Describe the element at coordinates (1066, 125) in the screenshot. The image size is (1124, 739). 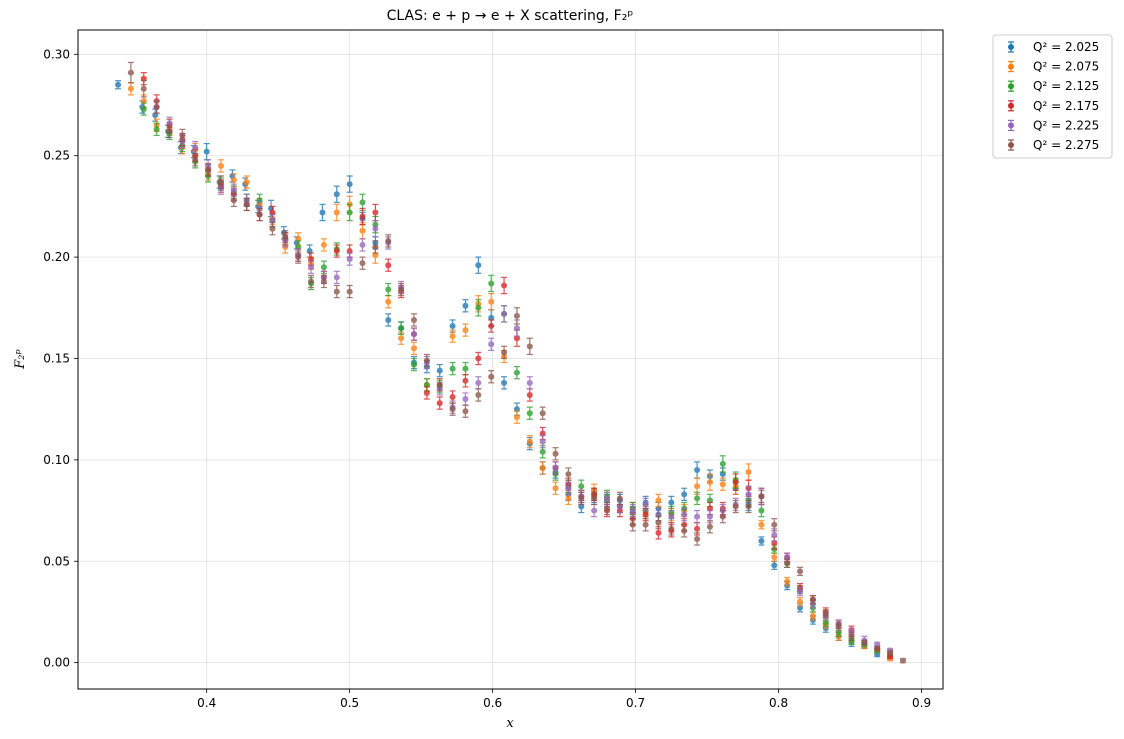
I see `legend-label: Q² = 2.225` at that location.